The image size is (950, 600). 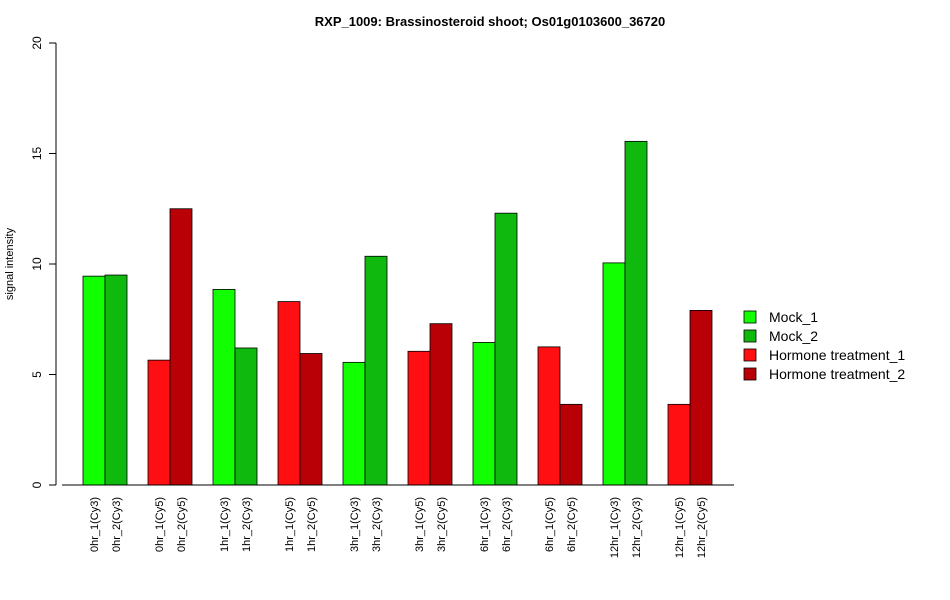 I want to click on y-tick-label: 20, so click(x=37, y=43).